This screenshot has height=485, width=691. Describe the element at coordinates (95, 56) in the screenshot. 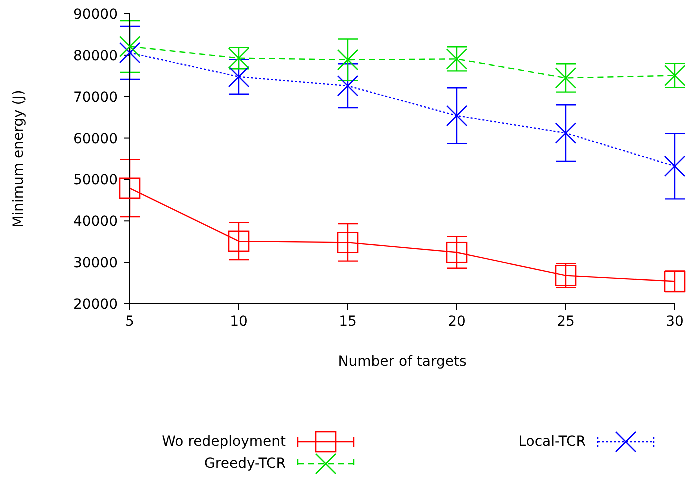

I see `y-tick-label: 80000` at that location.